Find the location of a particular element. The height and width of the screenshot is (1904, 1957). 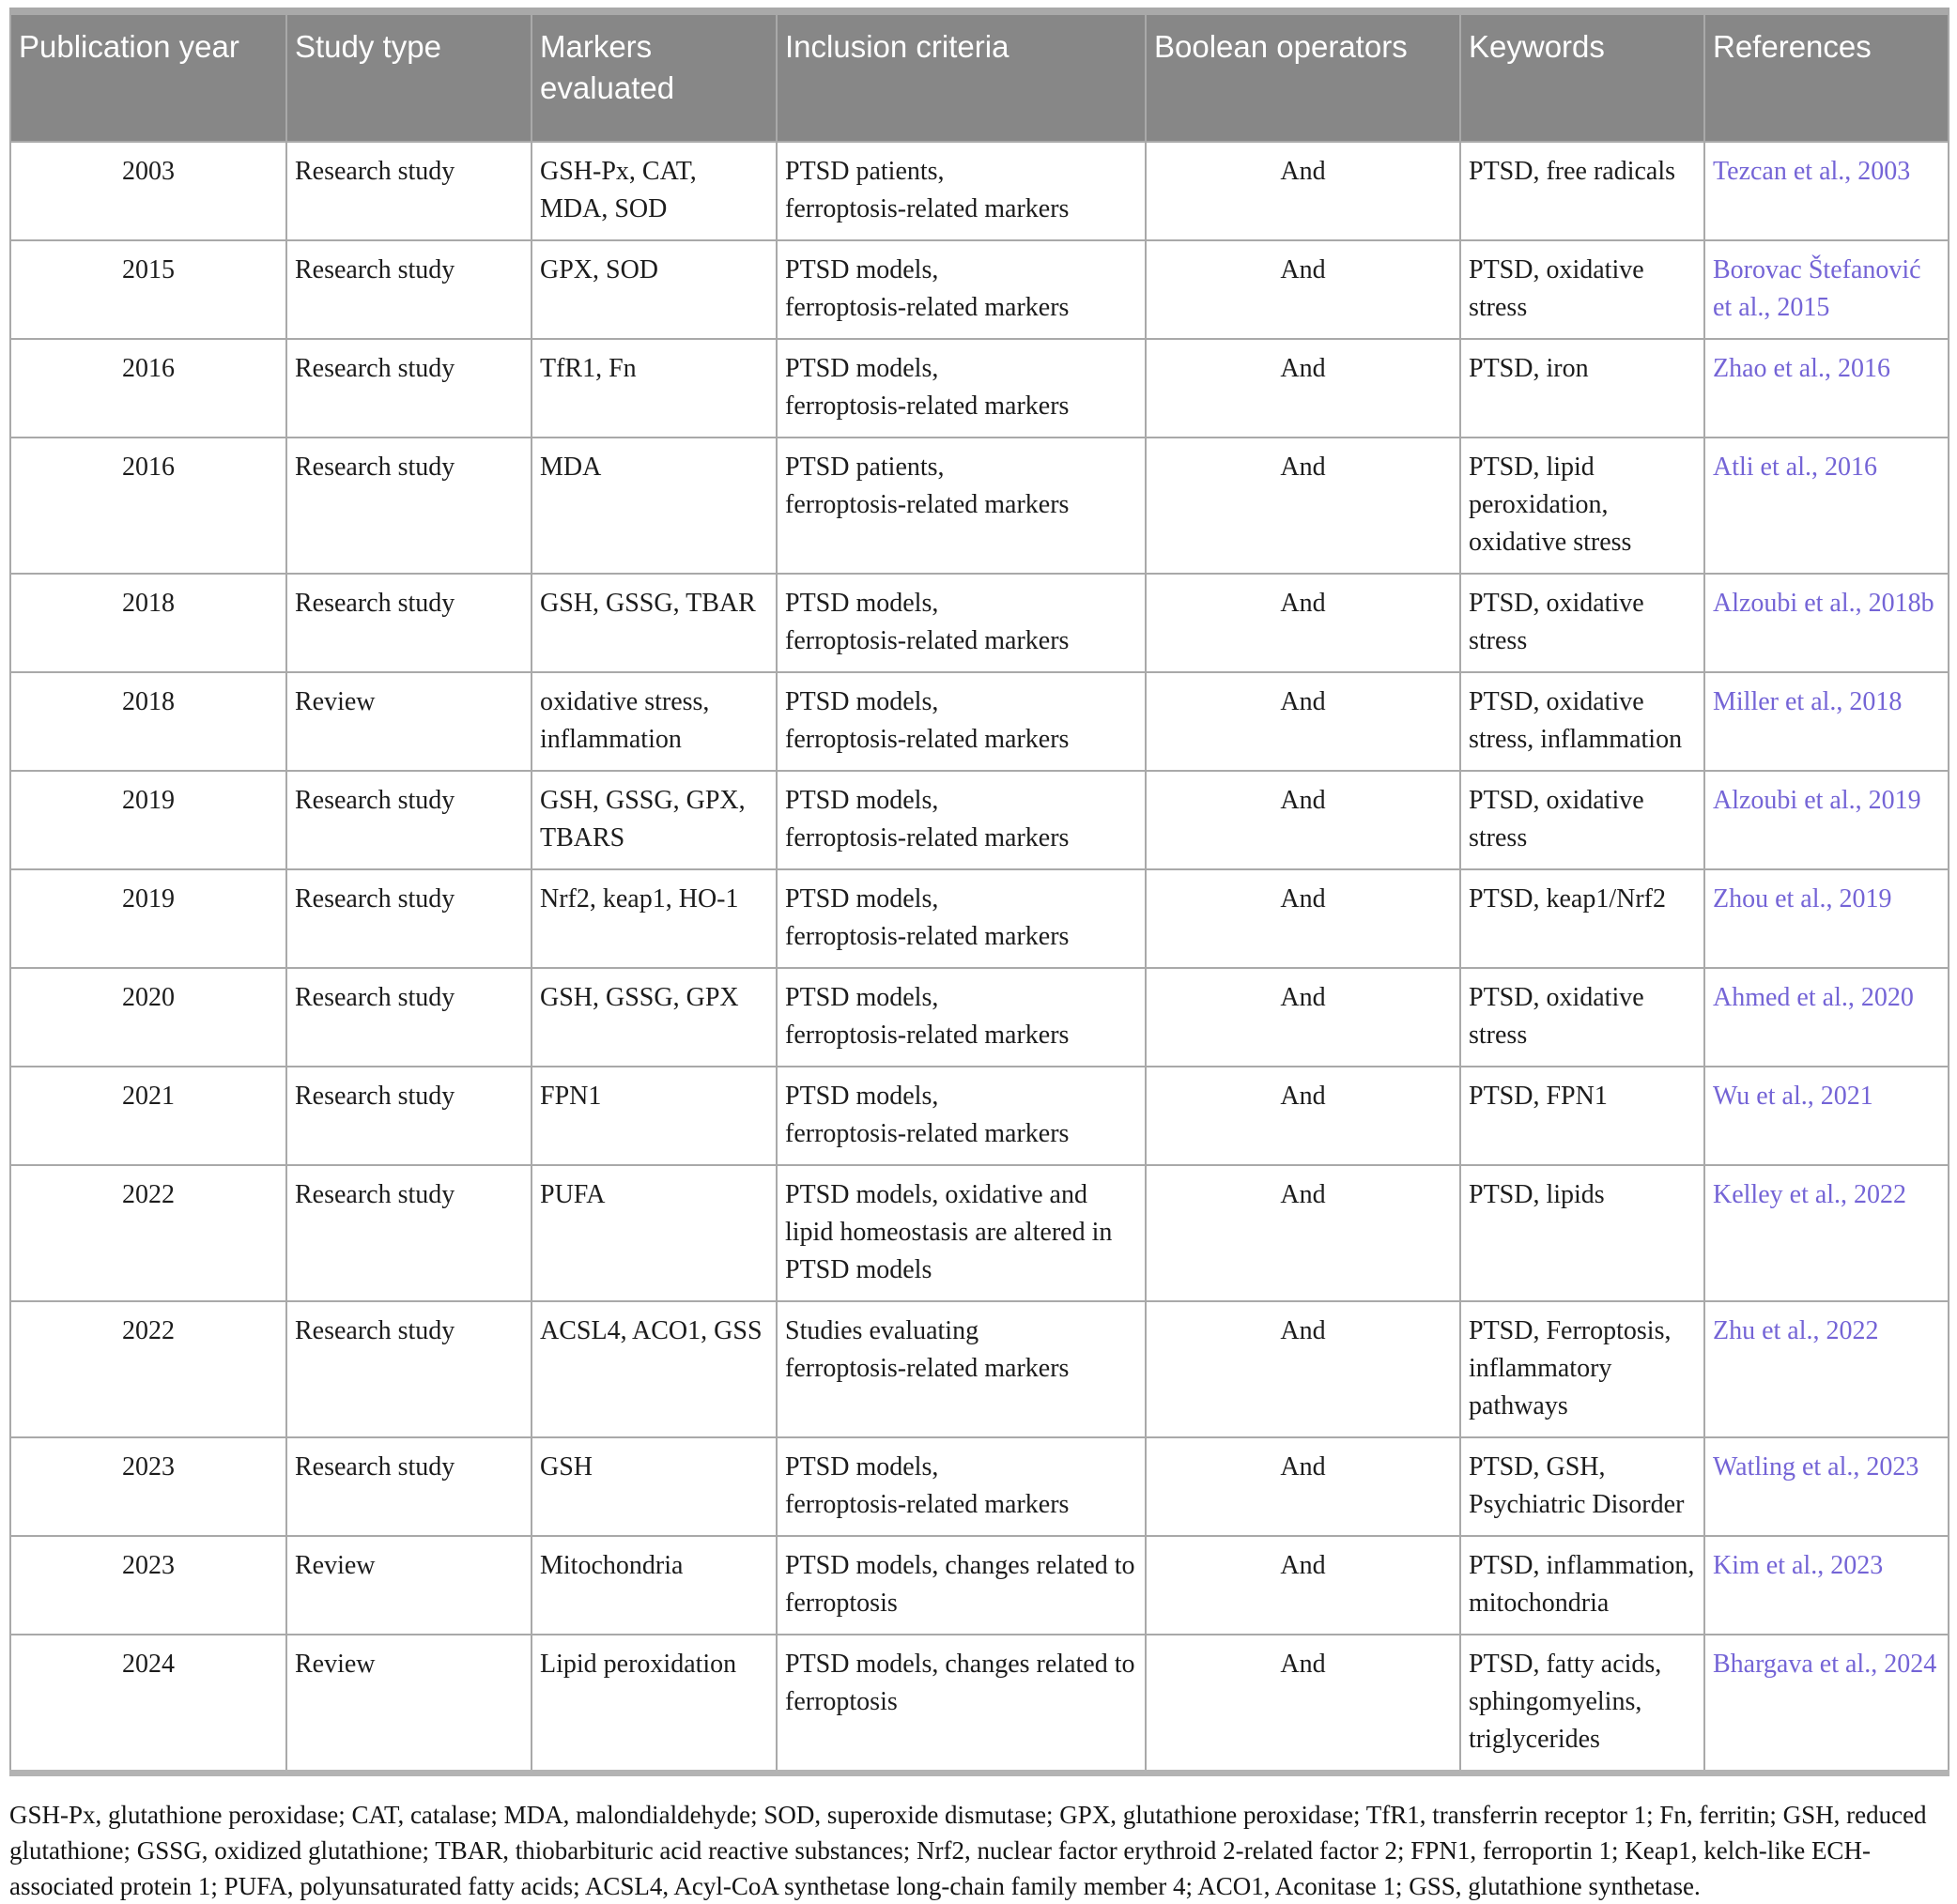

publication-year-cell: 2018 is located at coordinates (148, 623).